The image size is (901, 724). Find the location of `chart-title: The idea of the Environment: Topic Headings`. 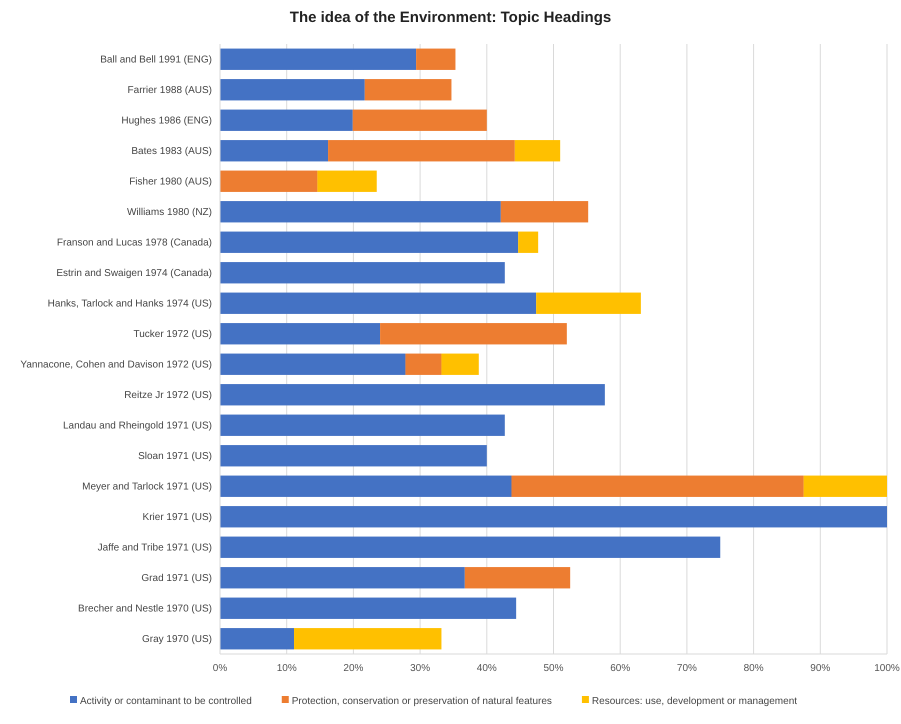

chart-title: The idea of the Environment: Topic Headings is located at coordinates (451, 17).